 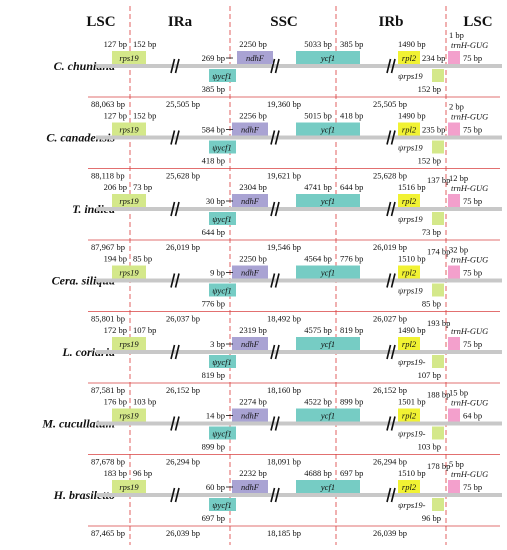 I want to click on lsc-length: 85,801 bp, so click(x=108, y=319).